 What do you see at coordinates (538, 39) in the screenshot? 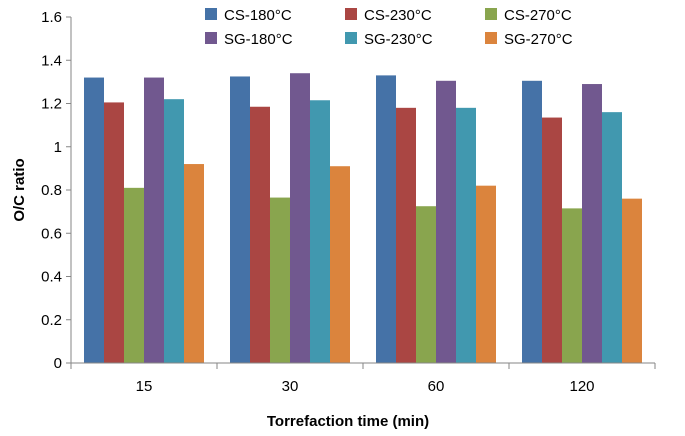
I see `legend-label: SG-270°C` at bounding box center [538, 39].